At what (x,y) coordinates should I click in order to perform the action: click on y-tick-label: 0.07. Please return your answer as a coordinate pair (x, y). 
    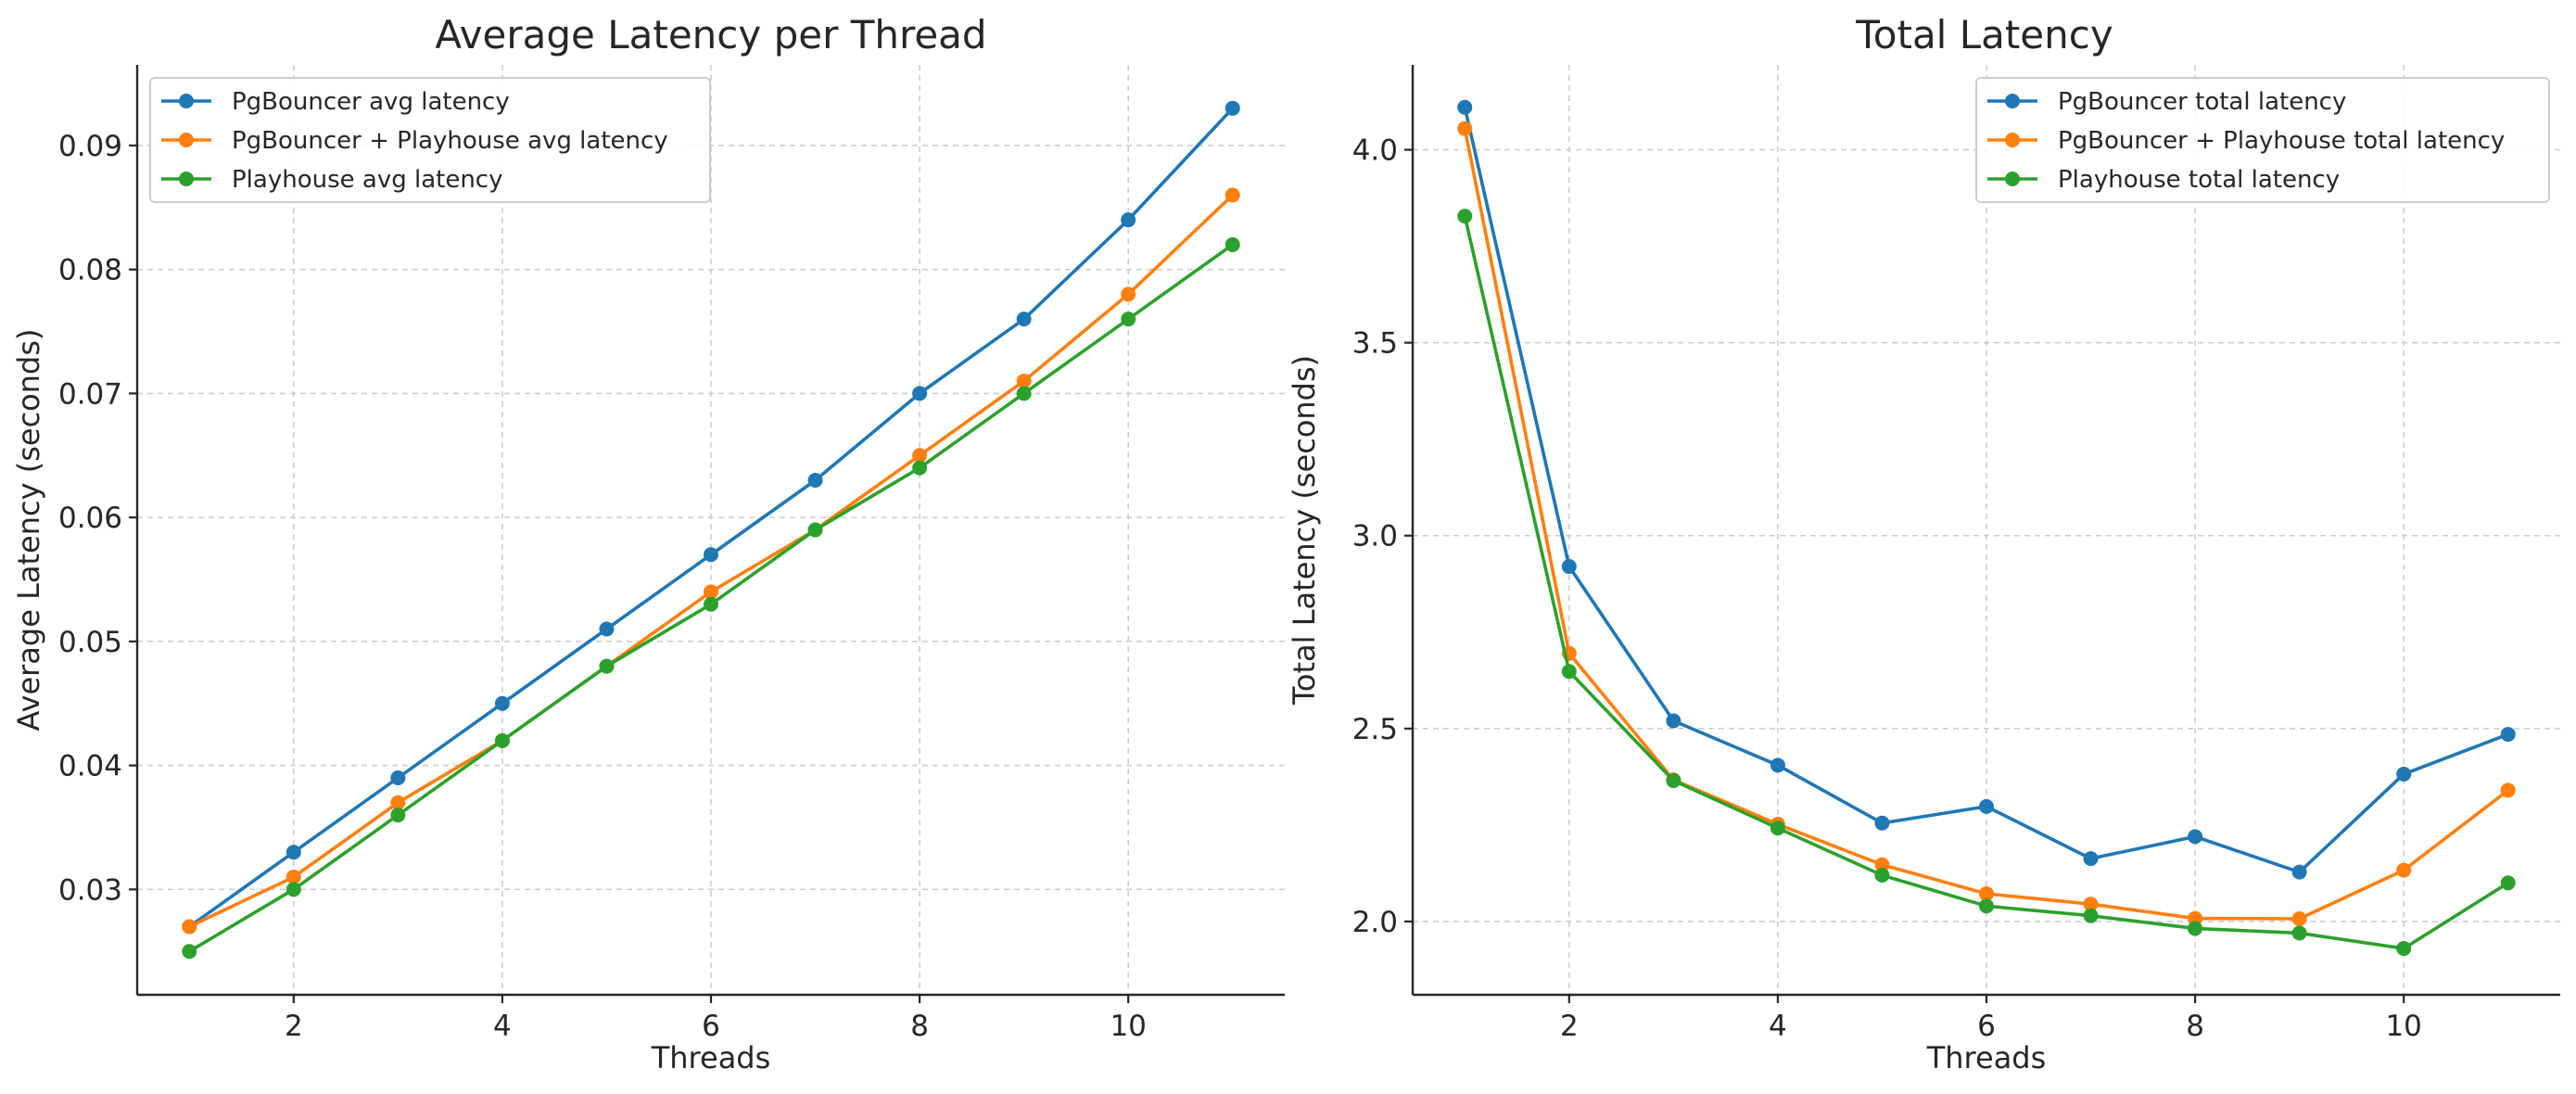
    Looking at the image, I should click on (90, 394).